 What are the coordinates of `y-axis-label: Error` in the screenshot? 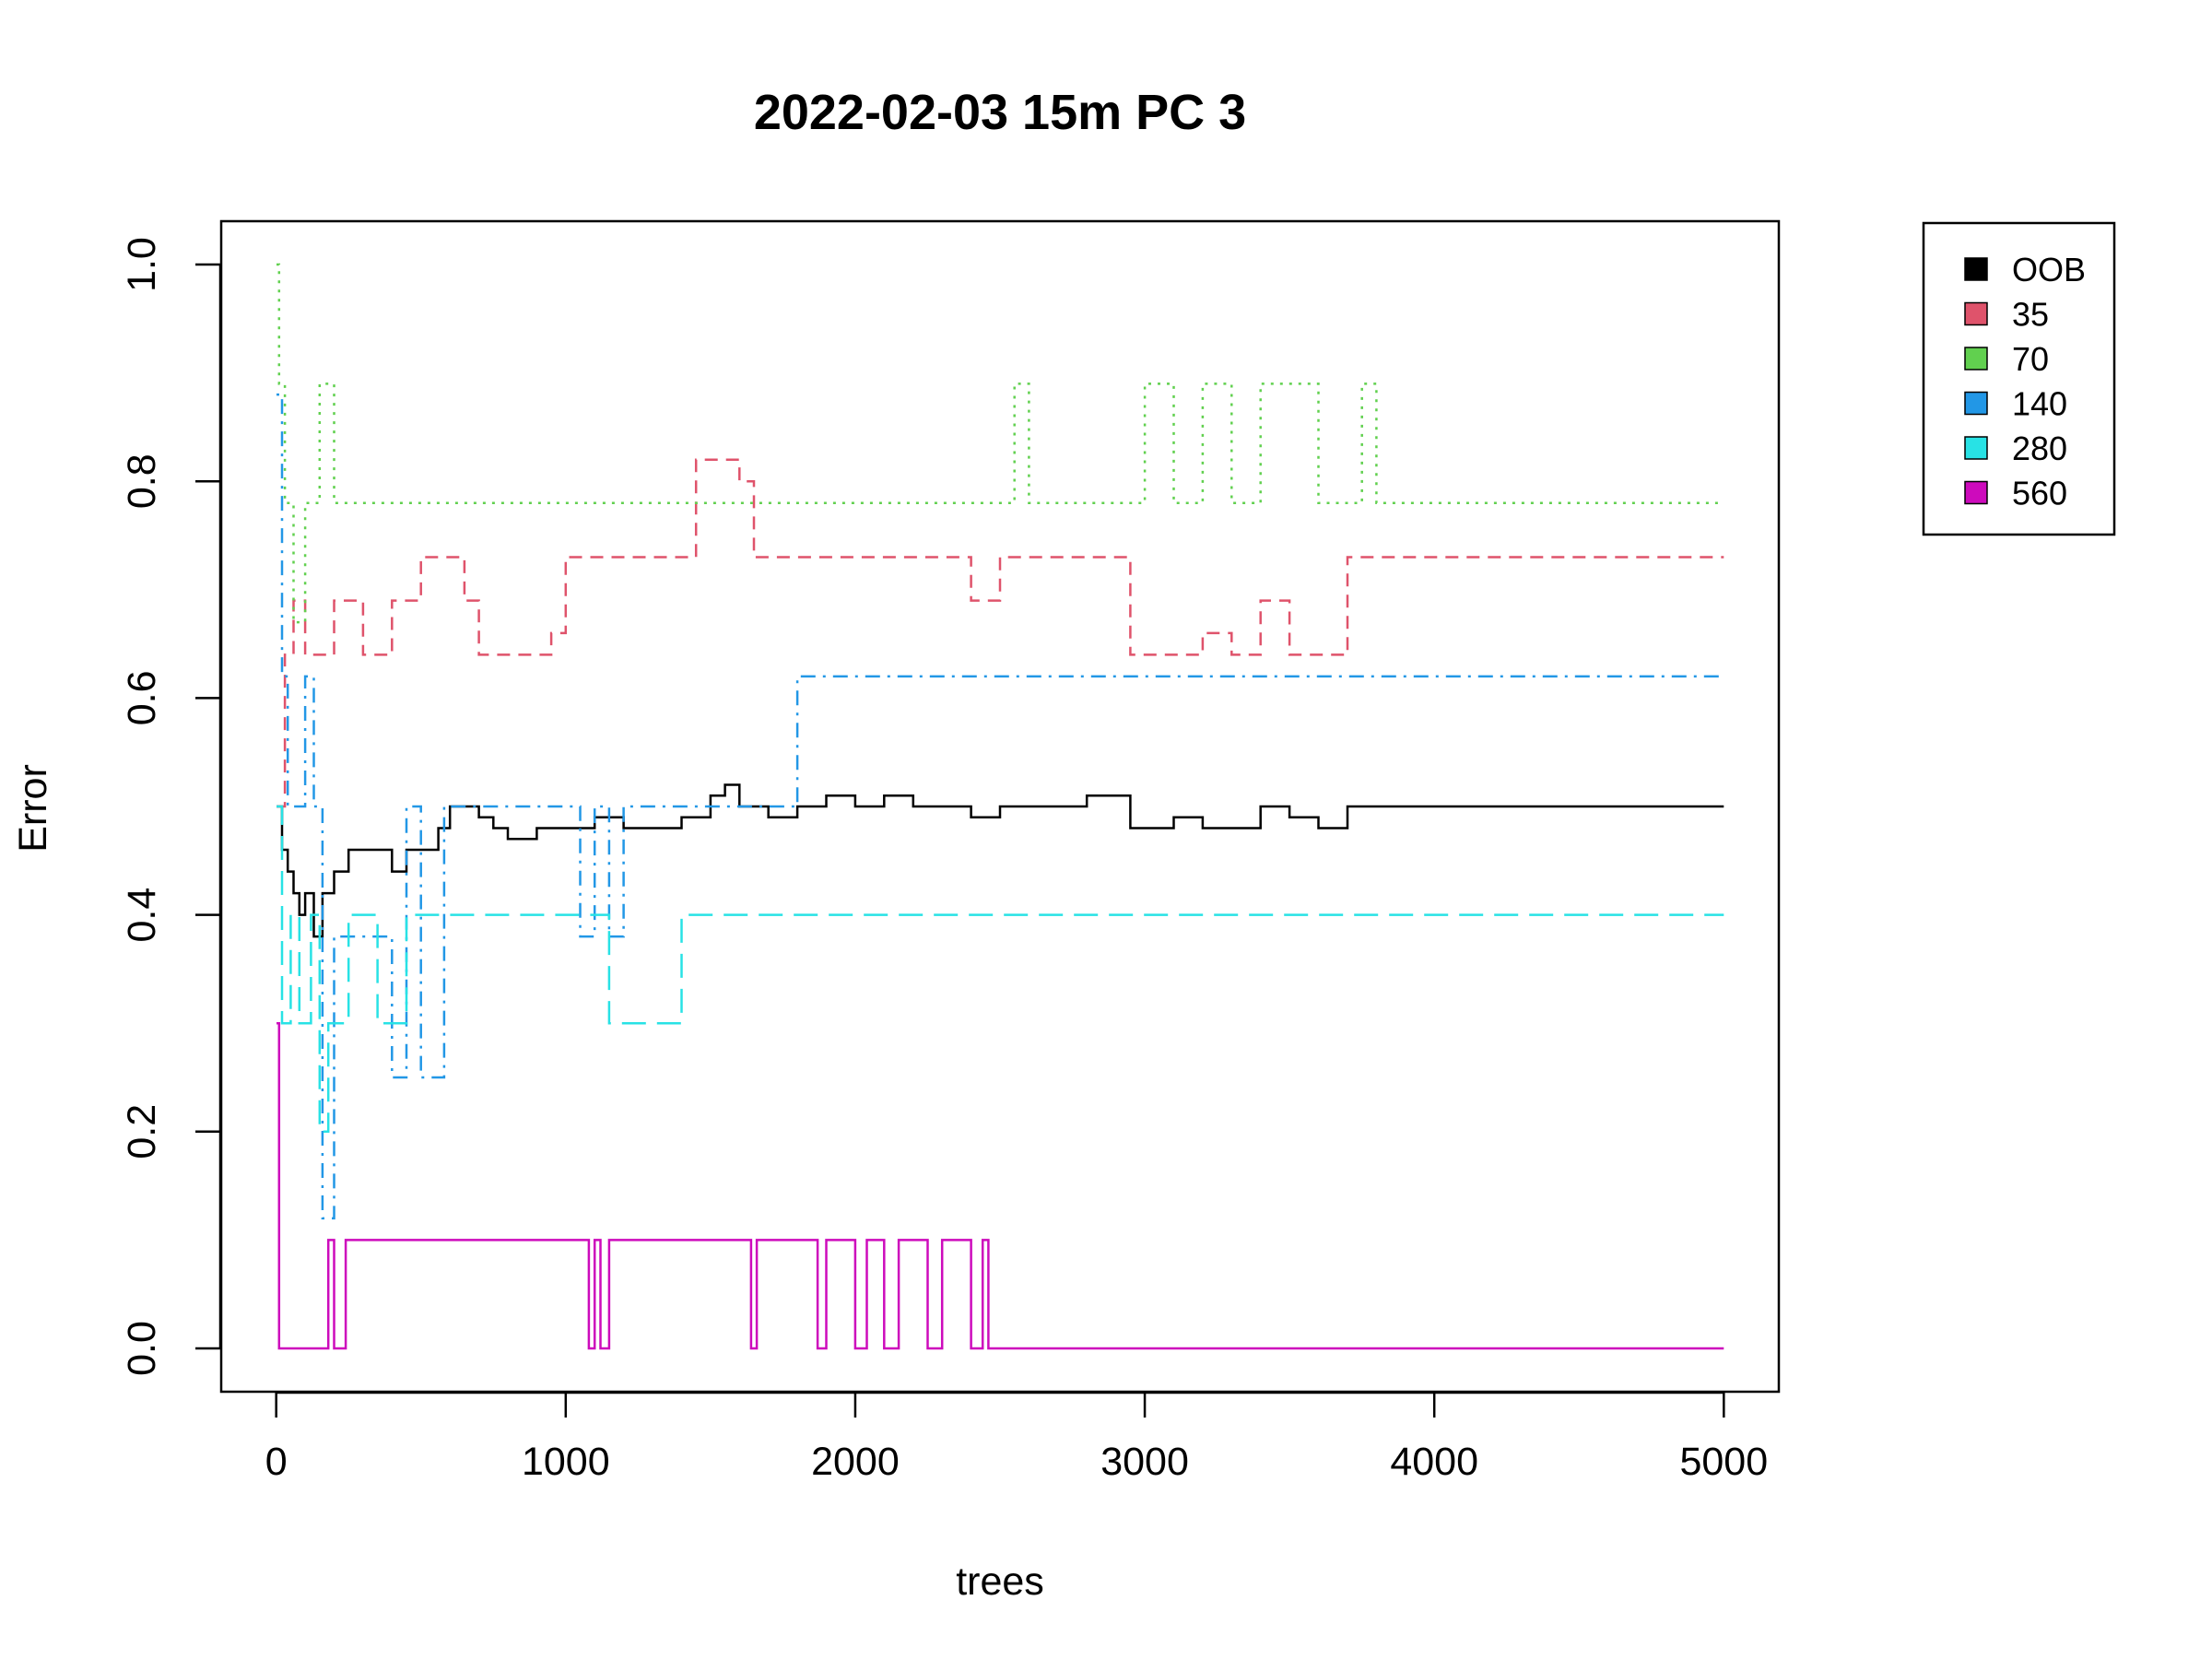 It's located at (33, 808).